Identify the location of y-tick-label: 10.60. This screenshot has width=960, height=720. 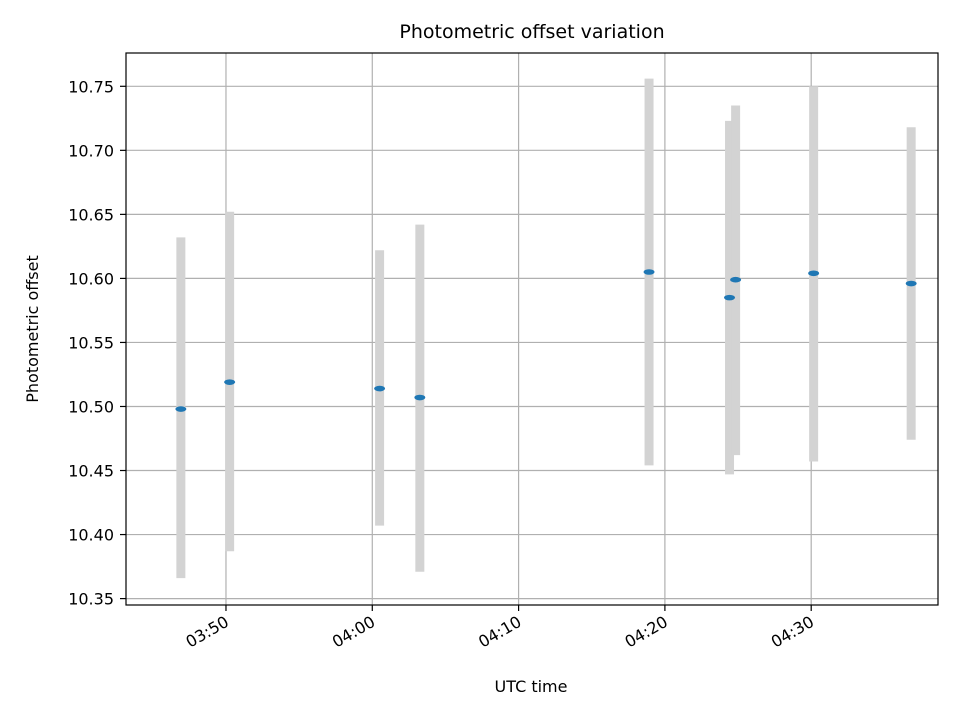
(91, 278).